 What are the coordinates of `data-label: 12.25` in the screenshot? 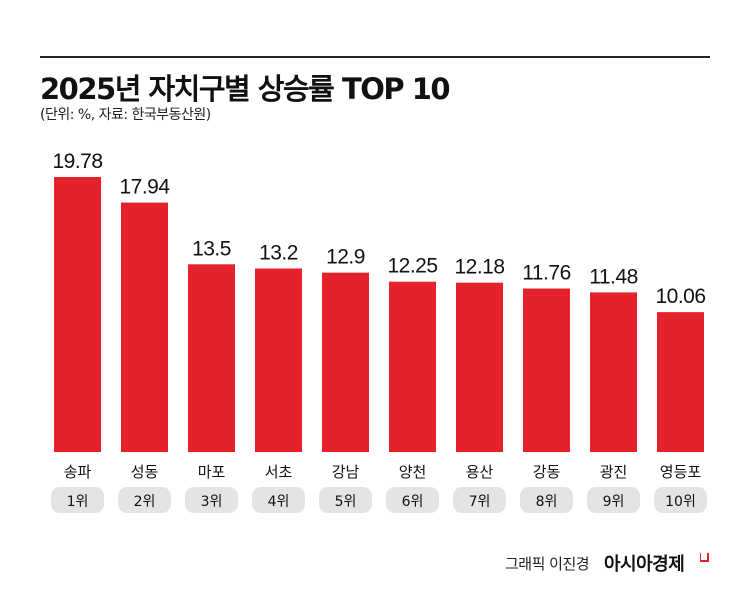 It's located at (412, 266).